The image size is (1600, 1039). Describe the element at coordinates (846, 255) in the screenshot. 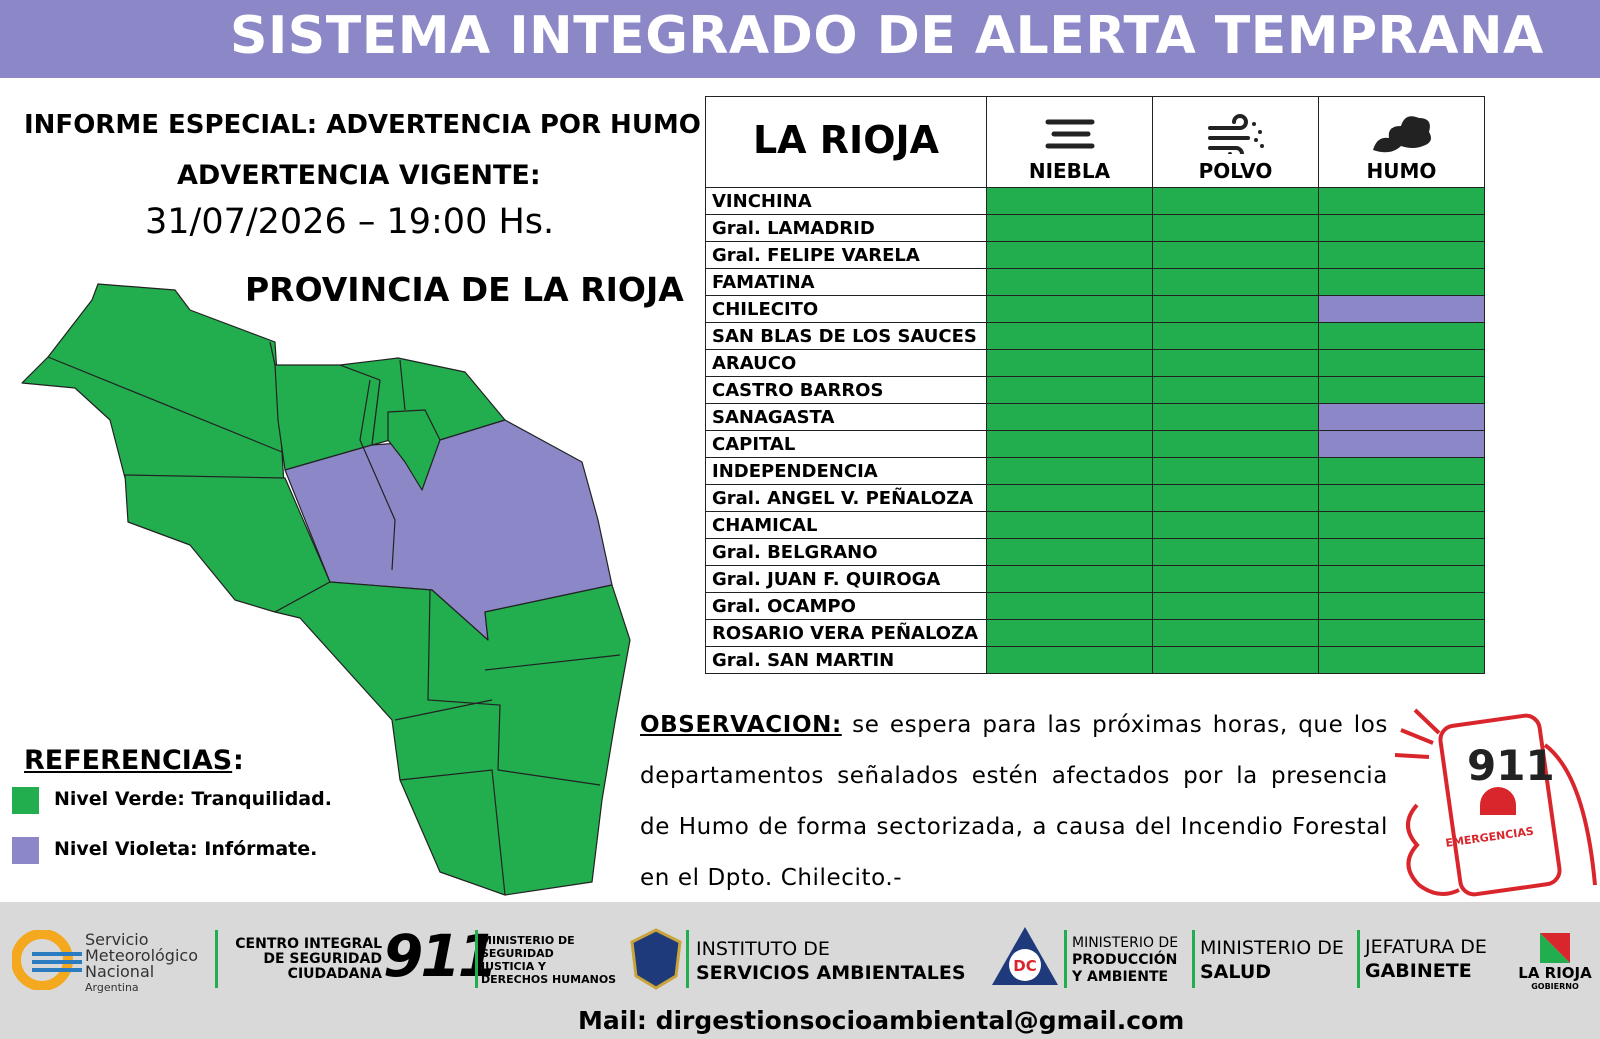

I see `department-name: Gral. FELIPE VARELA` at that location.